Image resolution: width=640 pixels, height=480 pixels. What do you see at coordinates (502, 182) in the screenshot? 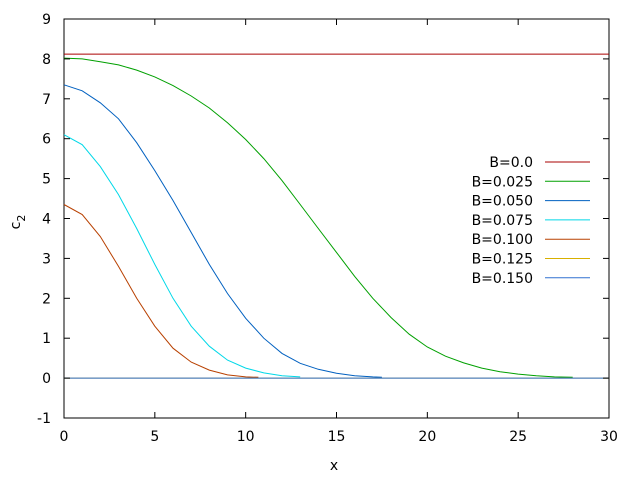
I see `legend-entry: B=0.025` at bounding box center [502, 182].